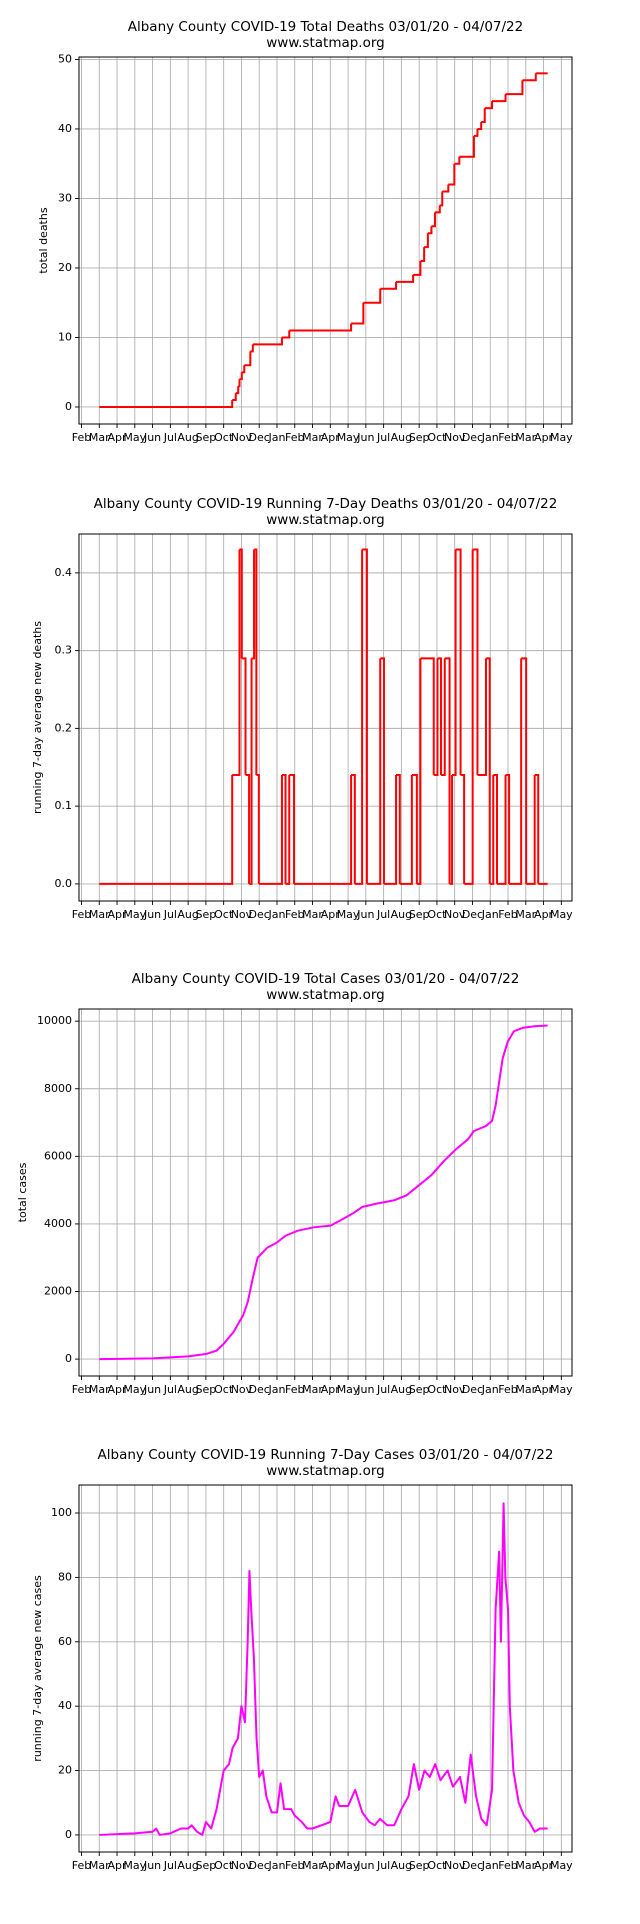  I want to click on y-tick-label: 6000, so click(58, 1155).